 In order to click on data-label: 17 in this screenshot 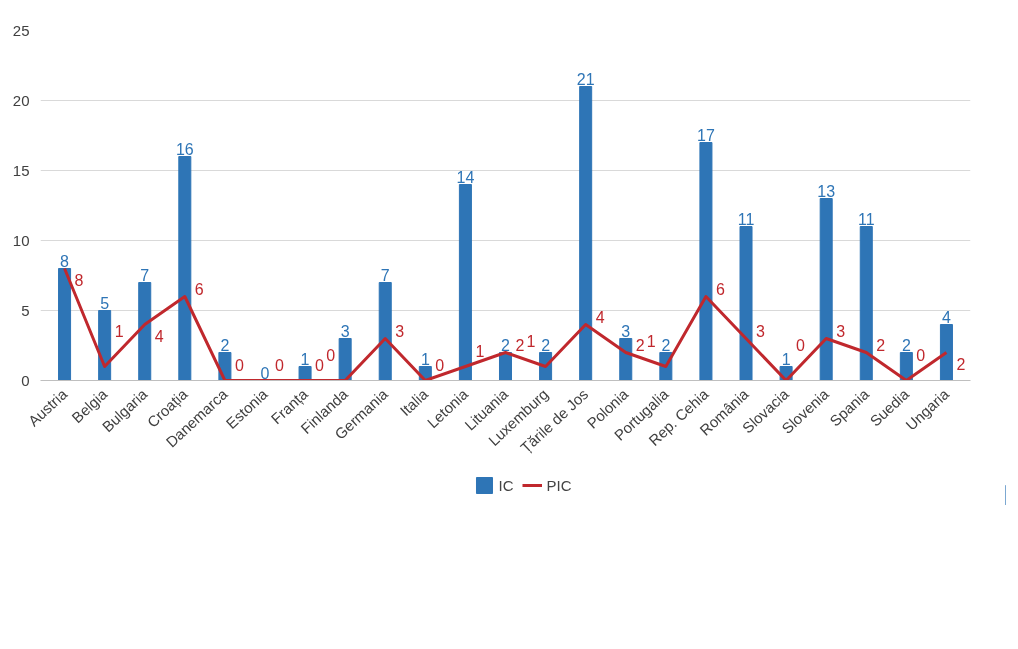, I will do `click(706, 135)`.